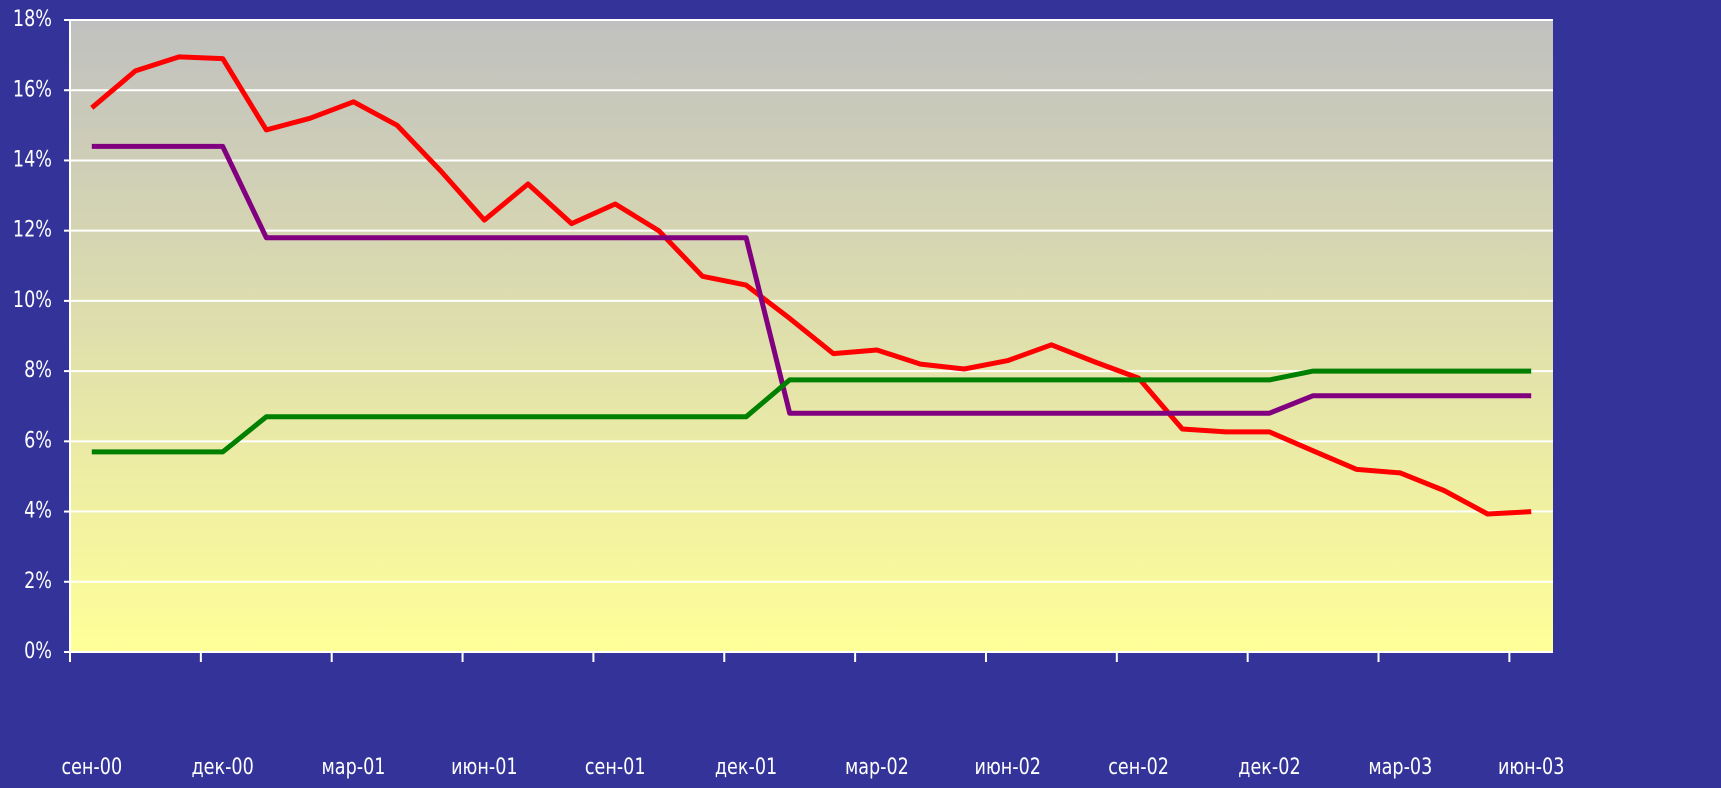 This screenshot has width=1721, height=788. Describe the element at coordinates (38, 580) in the screenshot. I see `y-tick-label: 2%` at that location.